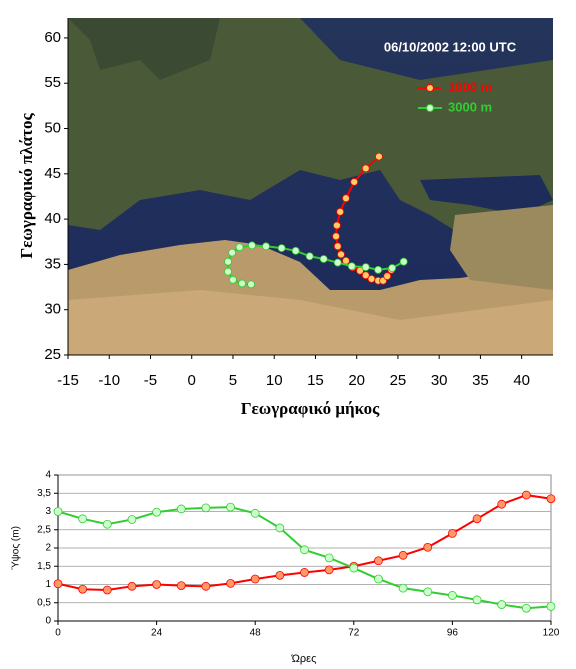  What do you see at coordinates (52, 354) in the screenshot?
I see `y-tick-label: 25` at bounding box center [52, 354].